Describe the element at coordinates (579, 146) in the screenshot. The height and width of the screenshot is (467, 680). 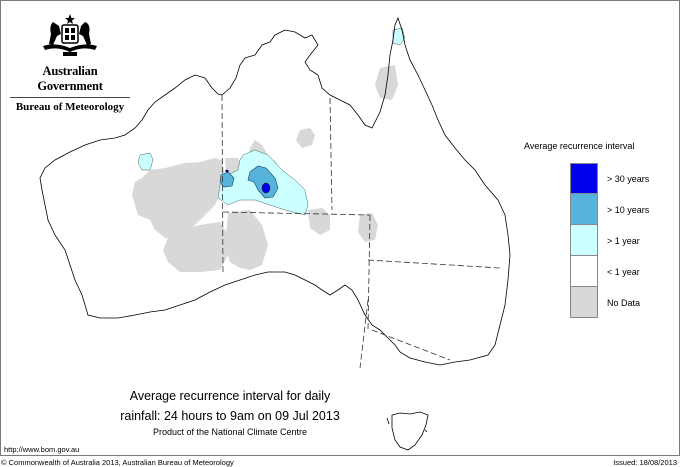
I see `legend-title: Average recurrence interval` at that location.